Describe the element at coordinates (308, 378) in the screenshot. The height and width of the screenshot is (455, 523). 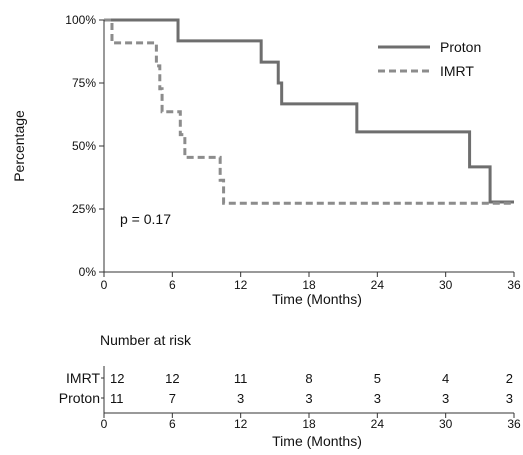
I see `risk-value: 8` at that location.